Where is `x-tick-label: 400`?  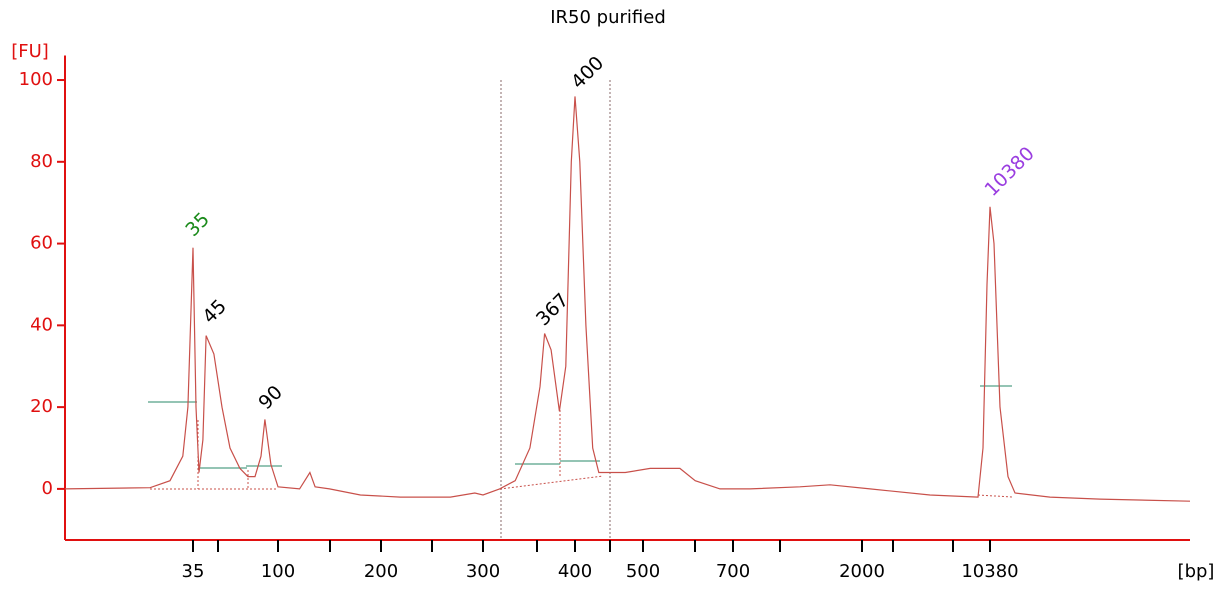
x-tick-label: 400 is located at coordinates (575, 571).